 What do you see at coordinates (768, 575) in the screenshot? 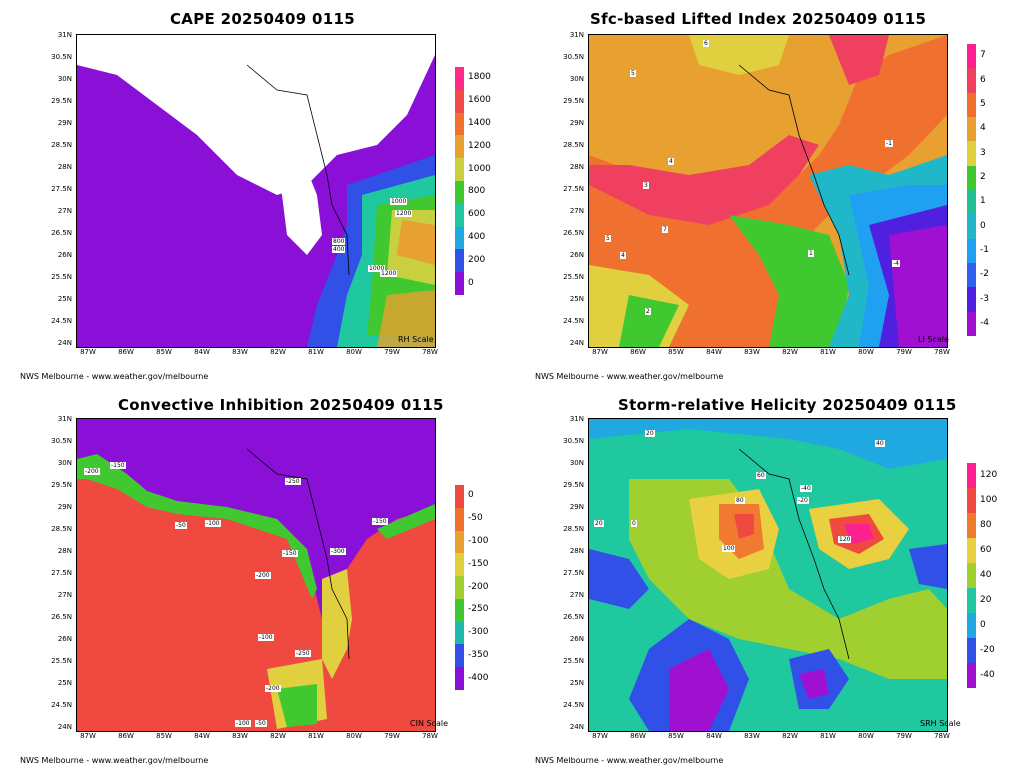
I see `srh-field` at bounding box center [768, 575].